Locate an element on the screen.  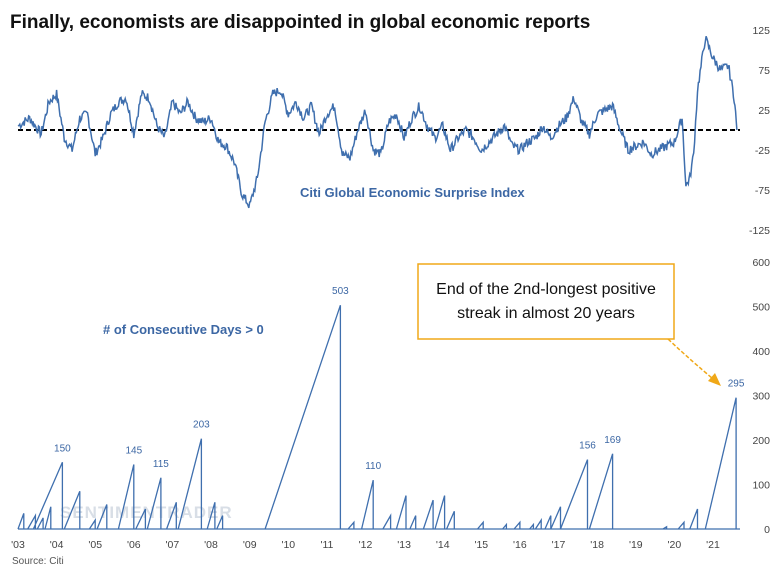
peak-label-203: 203 is located at coordinates (201, 425).